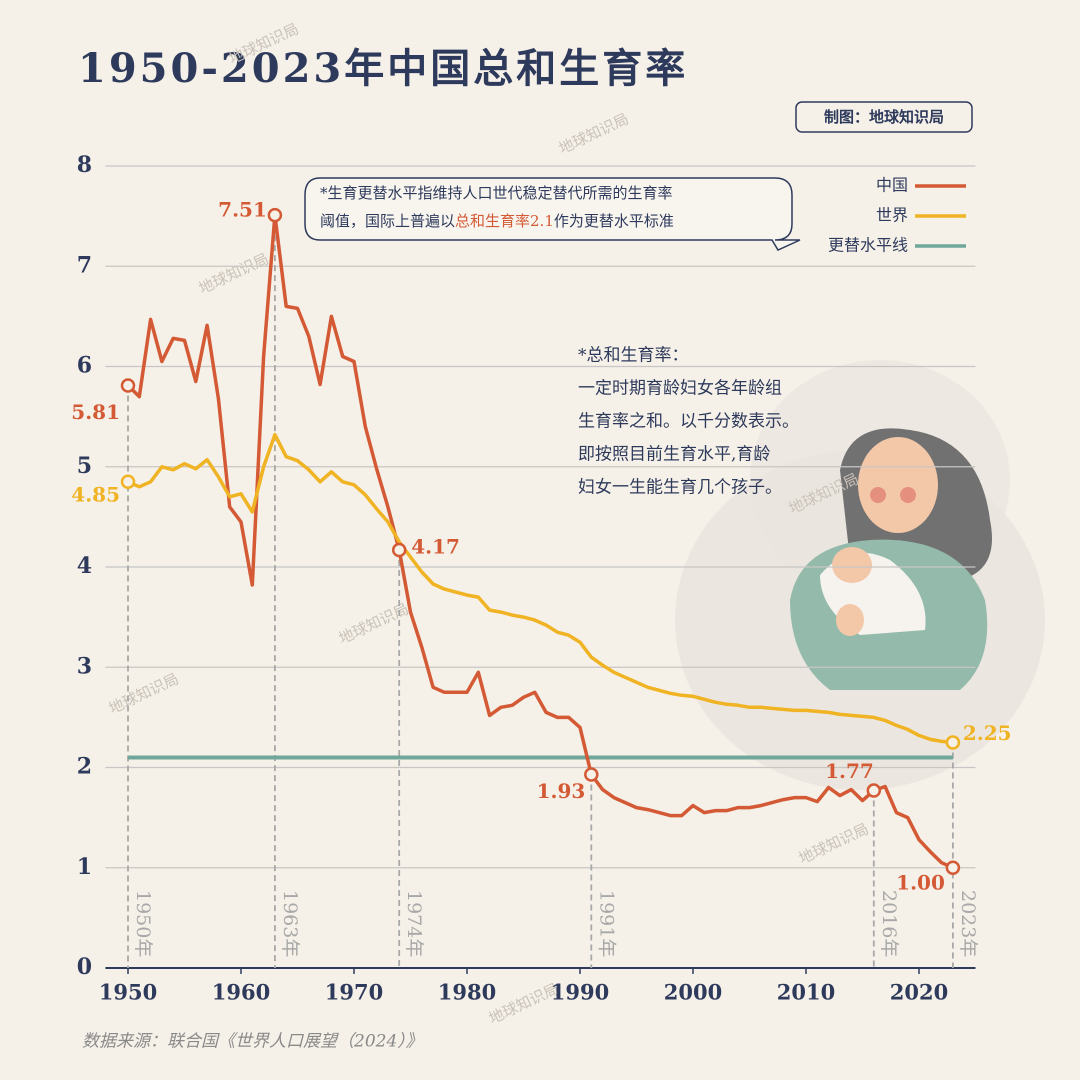  Describe the element at coordinates (968, 923) in the screenshot. I see `year-marker-label: 2023年` at that location.